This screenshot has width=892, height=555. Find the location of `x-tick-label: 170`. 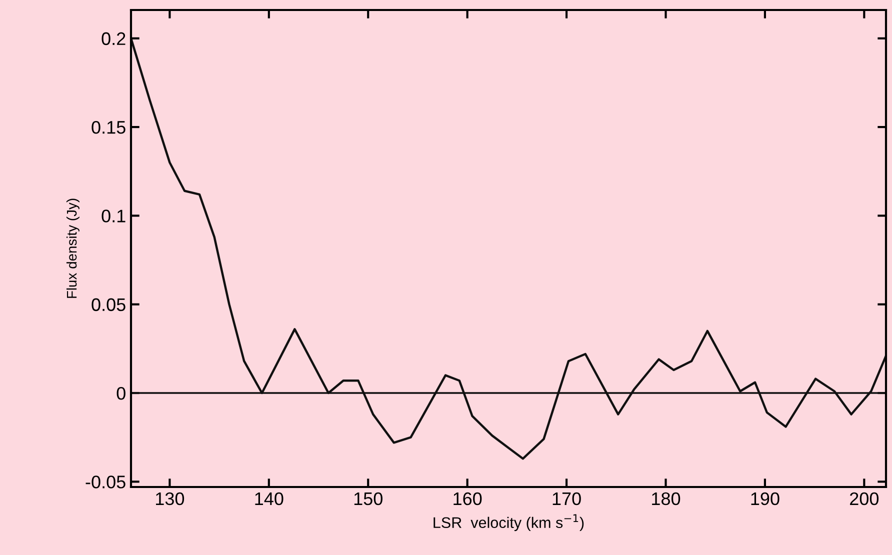

x-tick-label: 170 is located at coordinates (566, 499).